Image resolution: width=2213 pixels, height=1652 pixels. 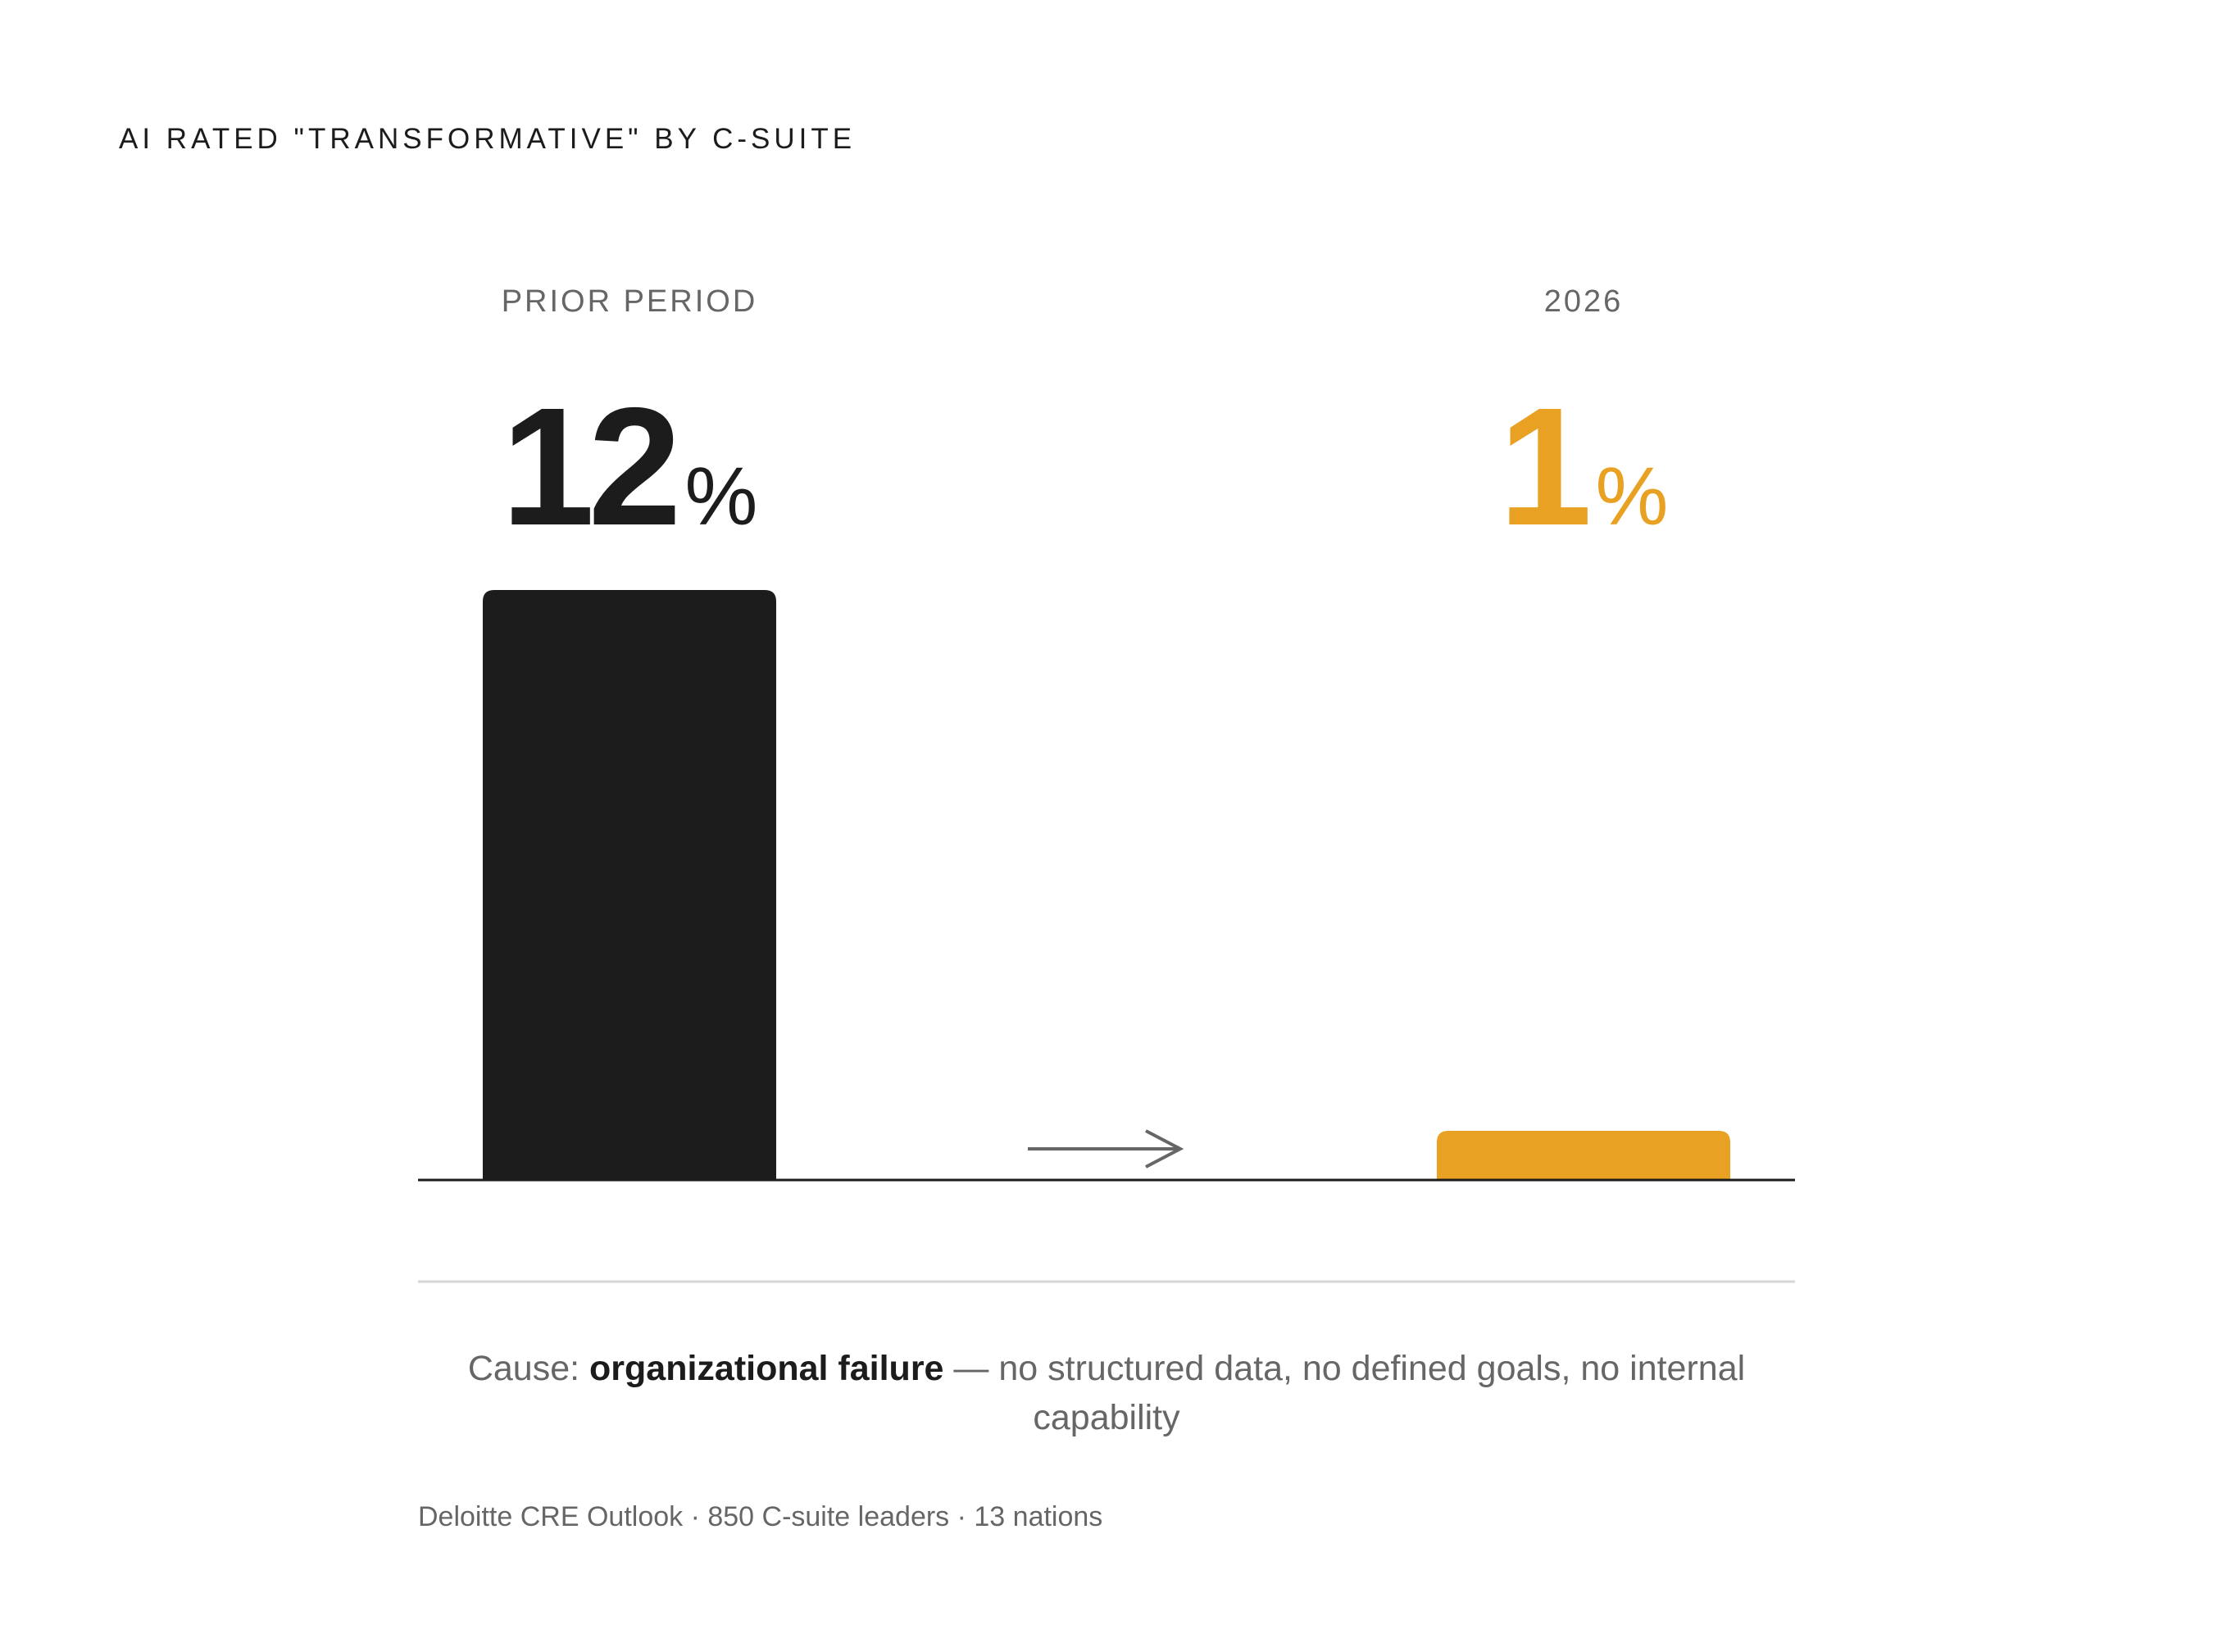 I want to click on chart-title: AI RATED "TRANSFORMATIVE" BY C-SUITE, so click(x=487, y=139).